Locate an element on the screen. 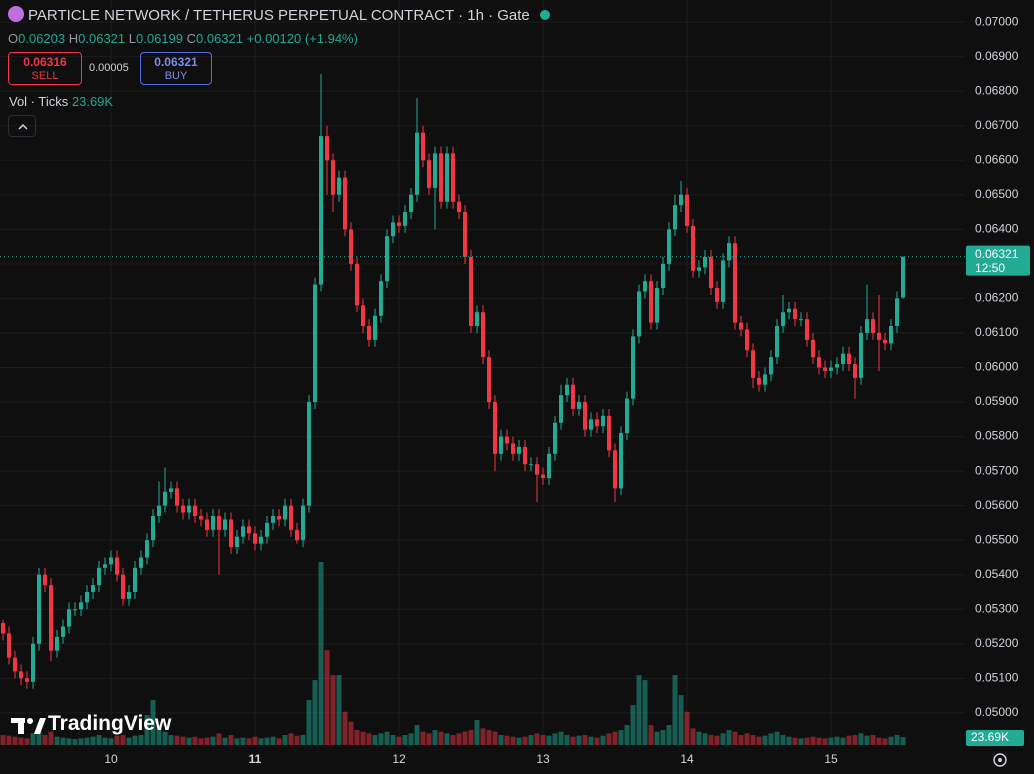 Image resolution: width=1034 pixels, height=774 pixels. y-tick-label: 0.05800 is located at coordinates (997, 436).